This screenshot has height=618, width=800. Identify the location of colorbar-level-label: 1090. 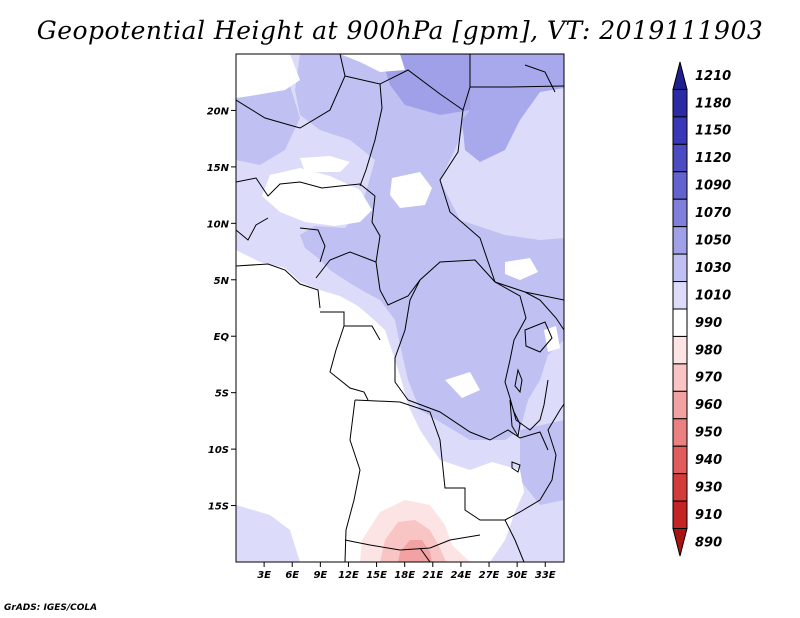
(713, 186).